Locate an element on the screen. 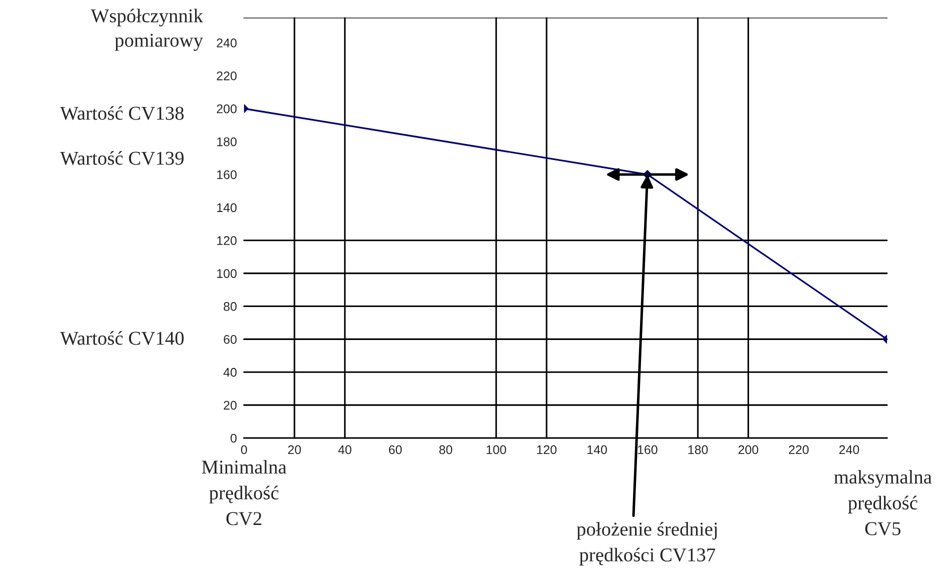 The width and height of the screenshot is (936, 581). y-tick-label: 240 is located at coordinates (226, 43).